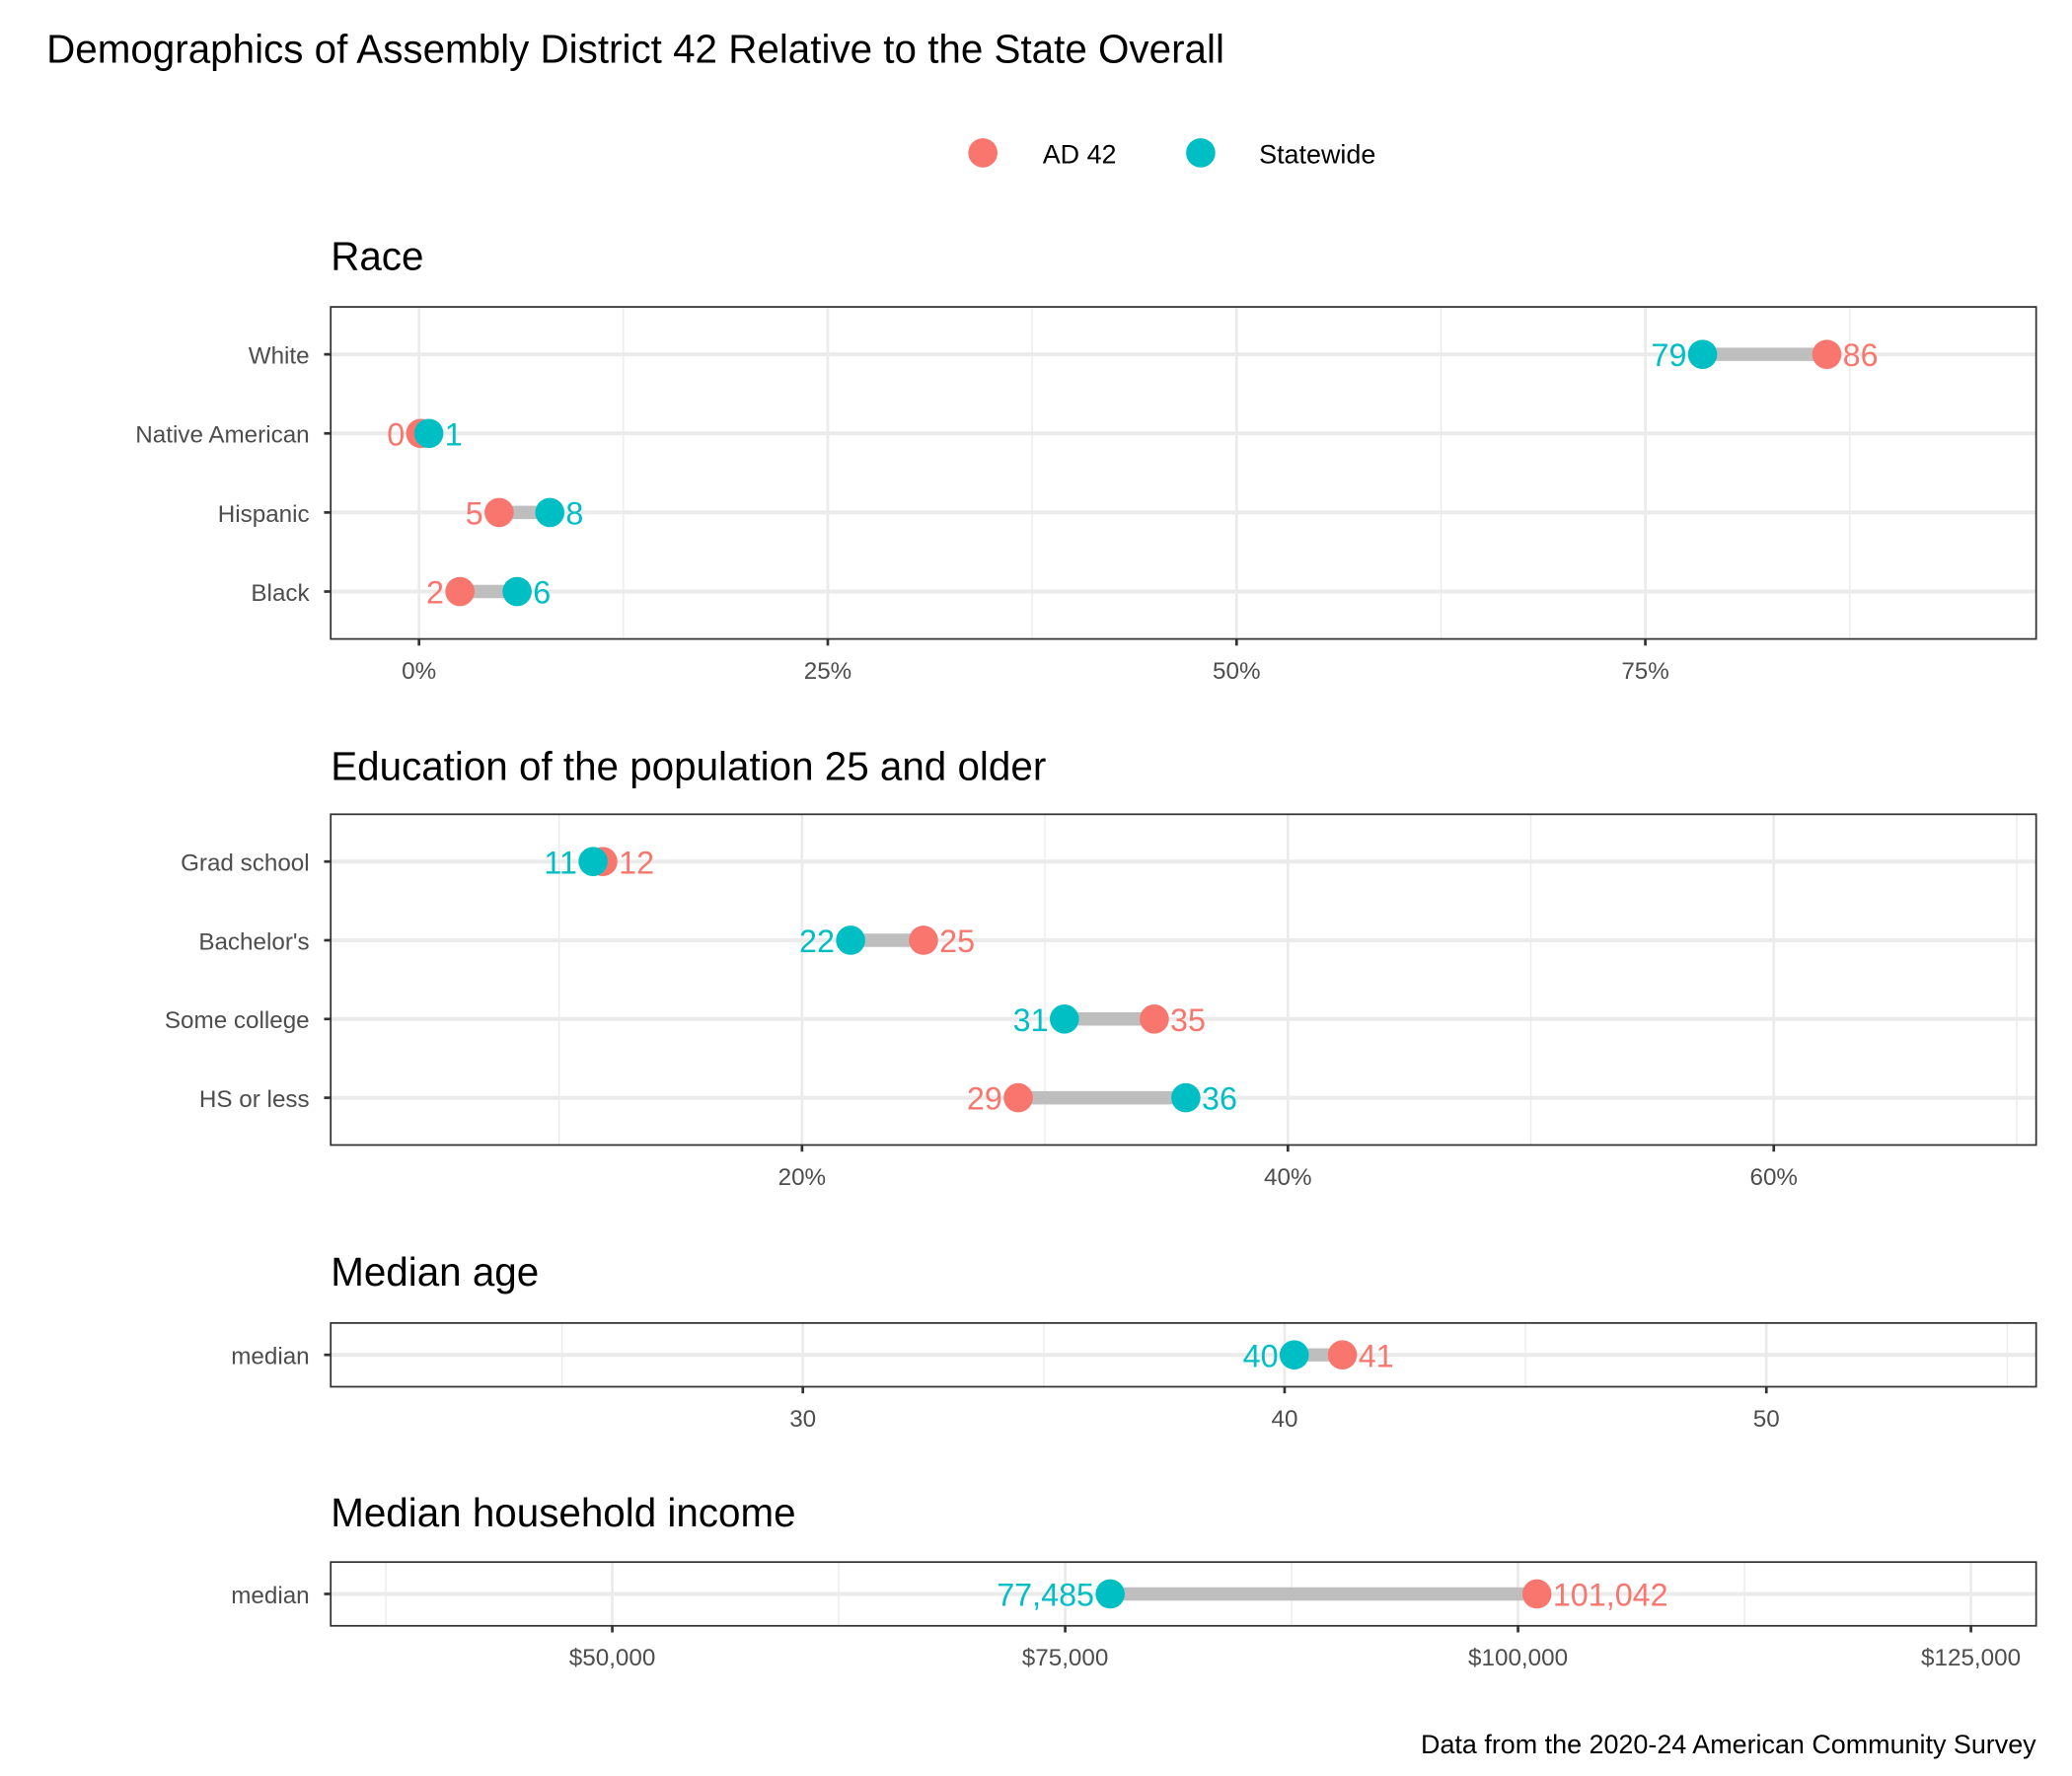  Describe the element at coordinates (1261, 1356) in the screenshot. I see `statewide-data-label: 40` at that location.